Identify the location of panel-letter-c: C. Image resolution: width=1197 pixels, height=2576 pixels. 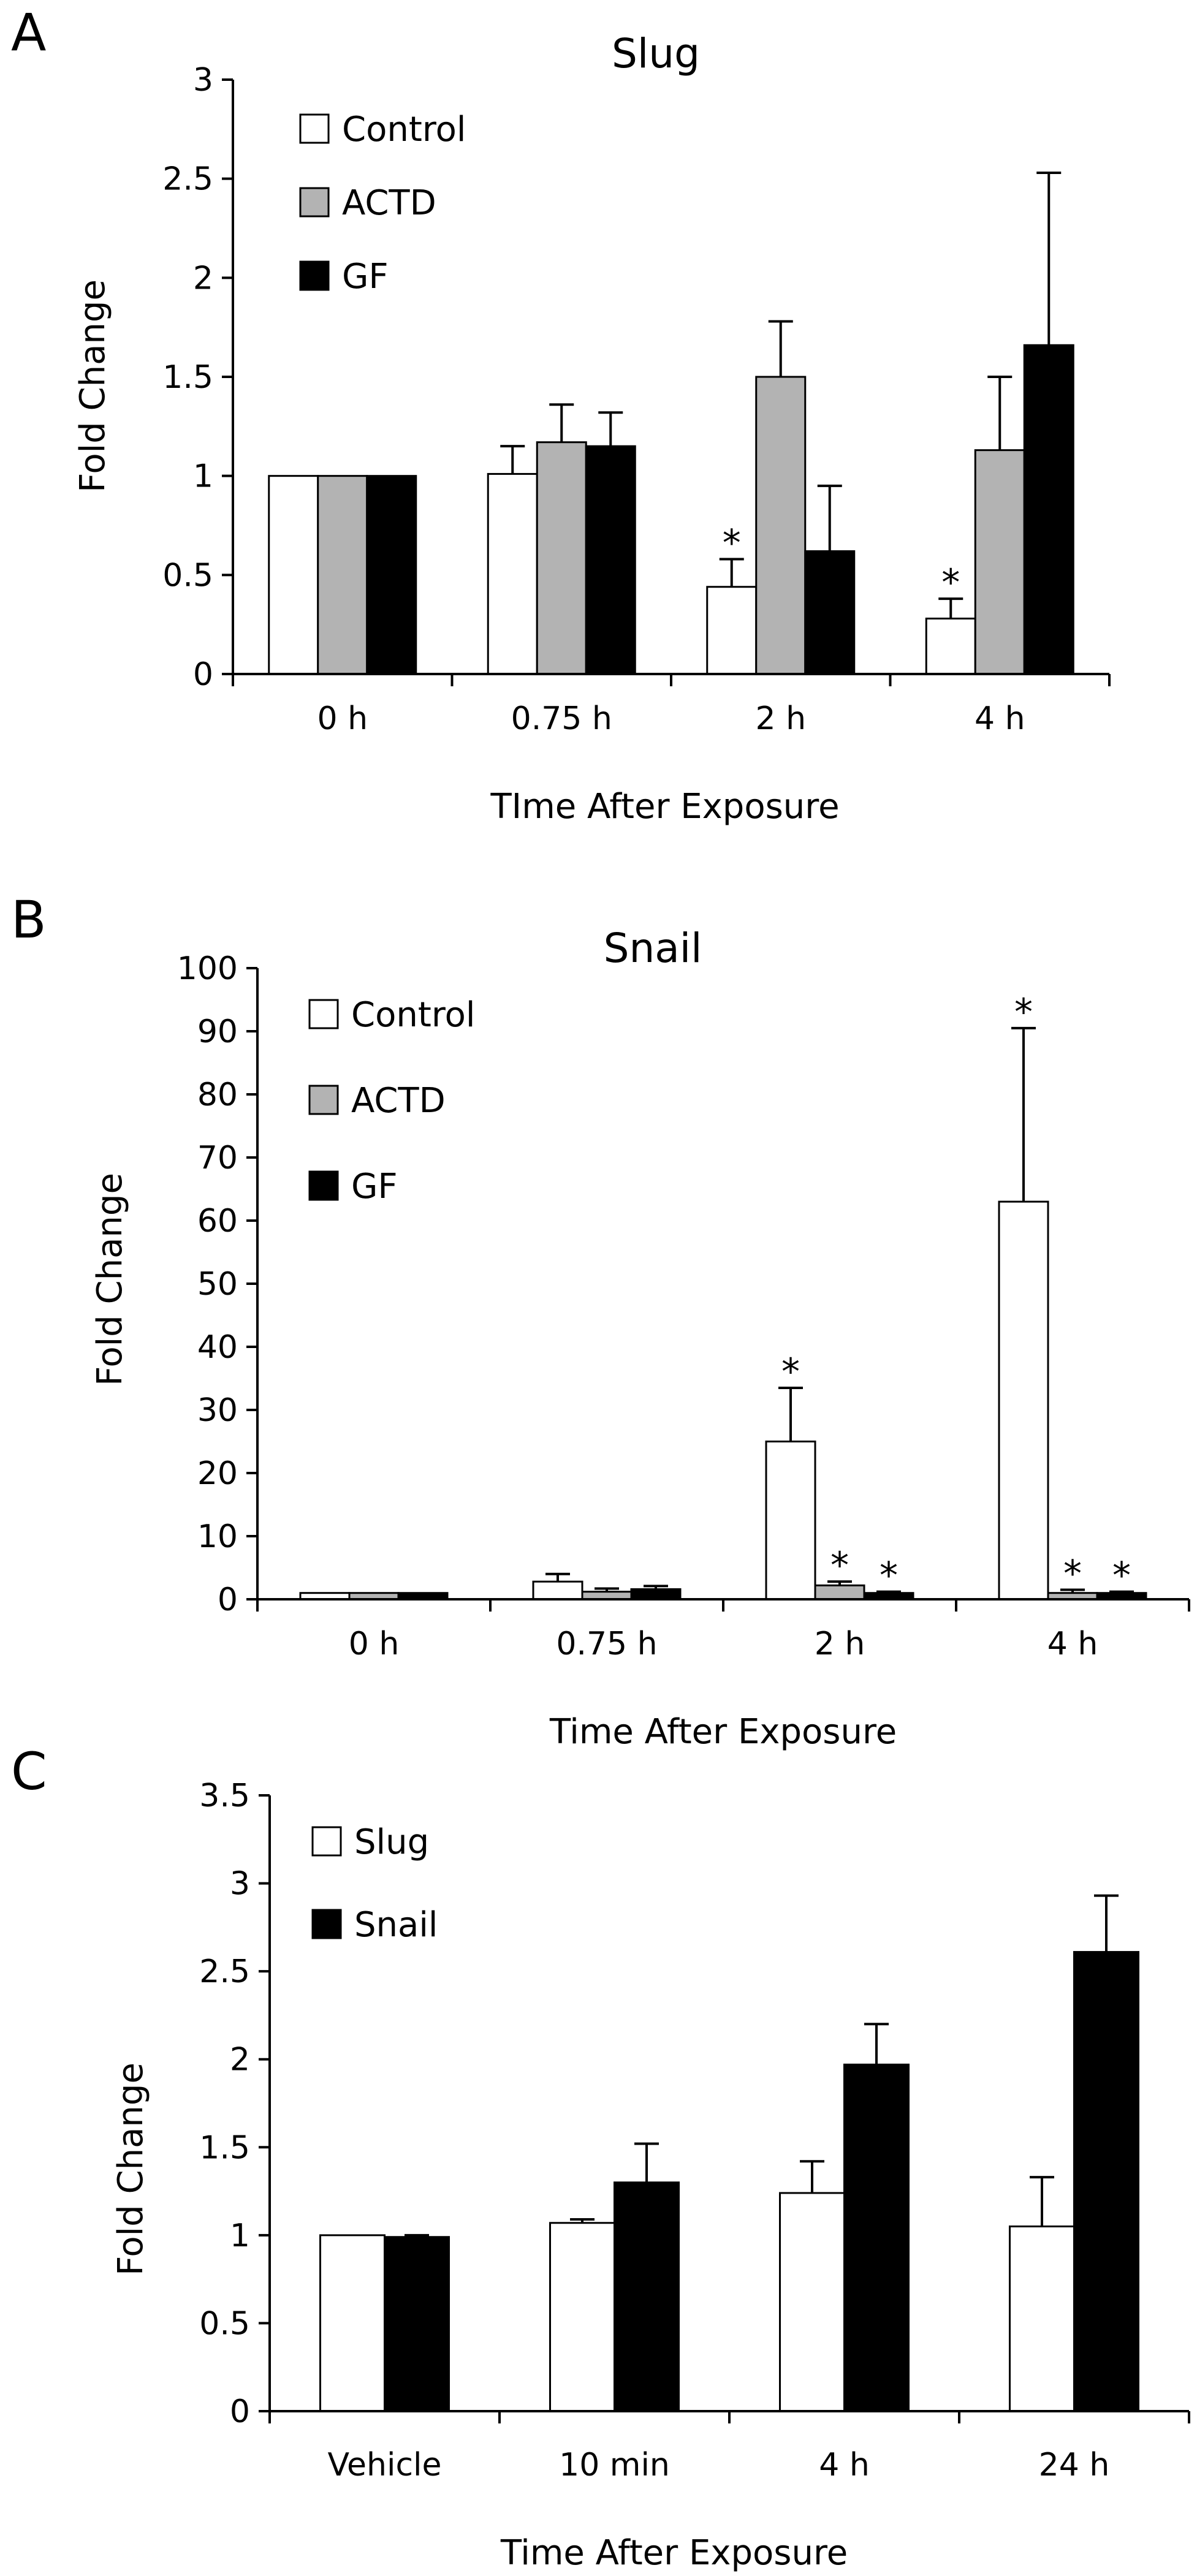
(29, 1771).